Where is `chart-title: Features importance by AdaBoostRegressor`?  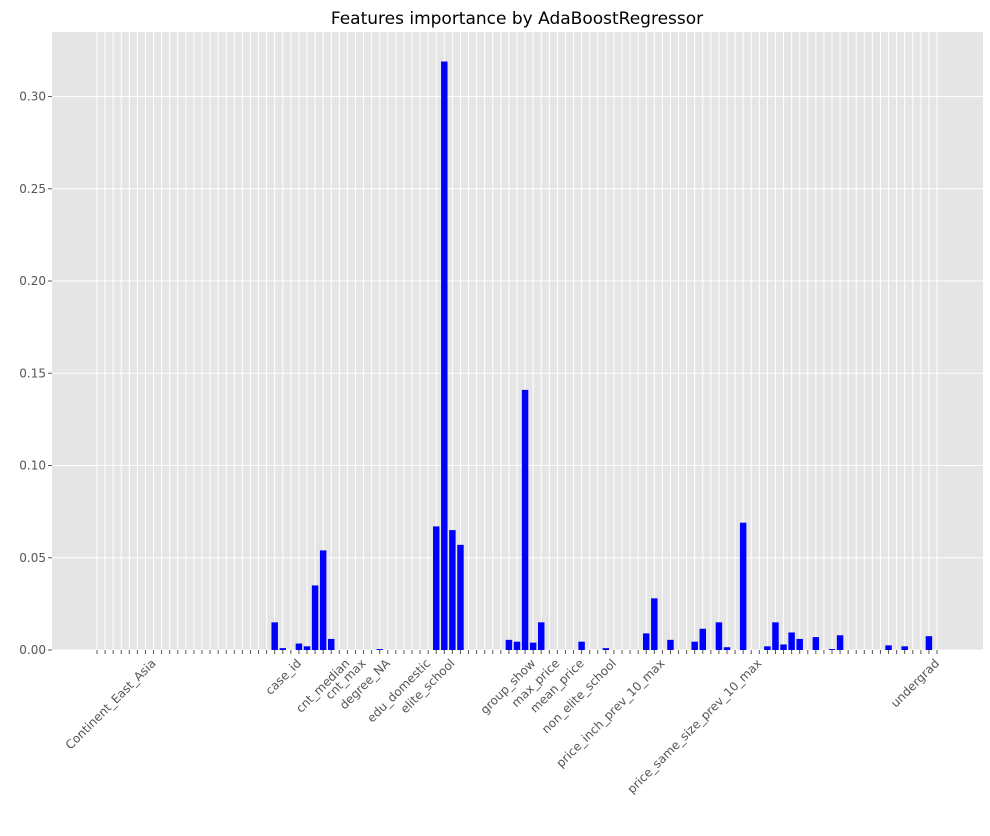
chart-title: Features importance by AdaBoostRegressor is located at coordinates (517, 19).